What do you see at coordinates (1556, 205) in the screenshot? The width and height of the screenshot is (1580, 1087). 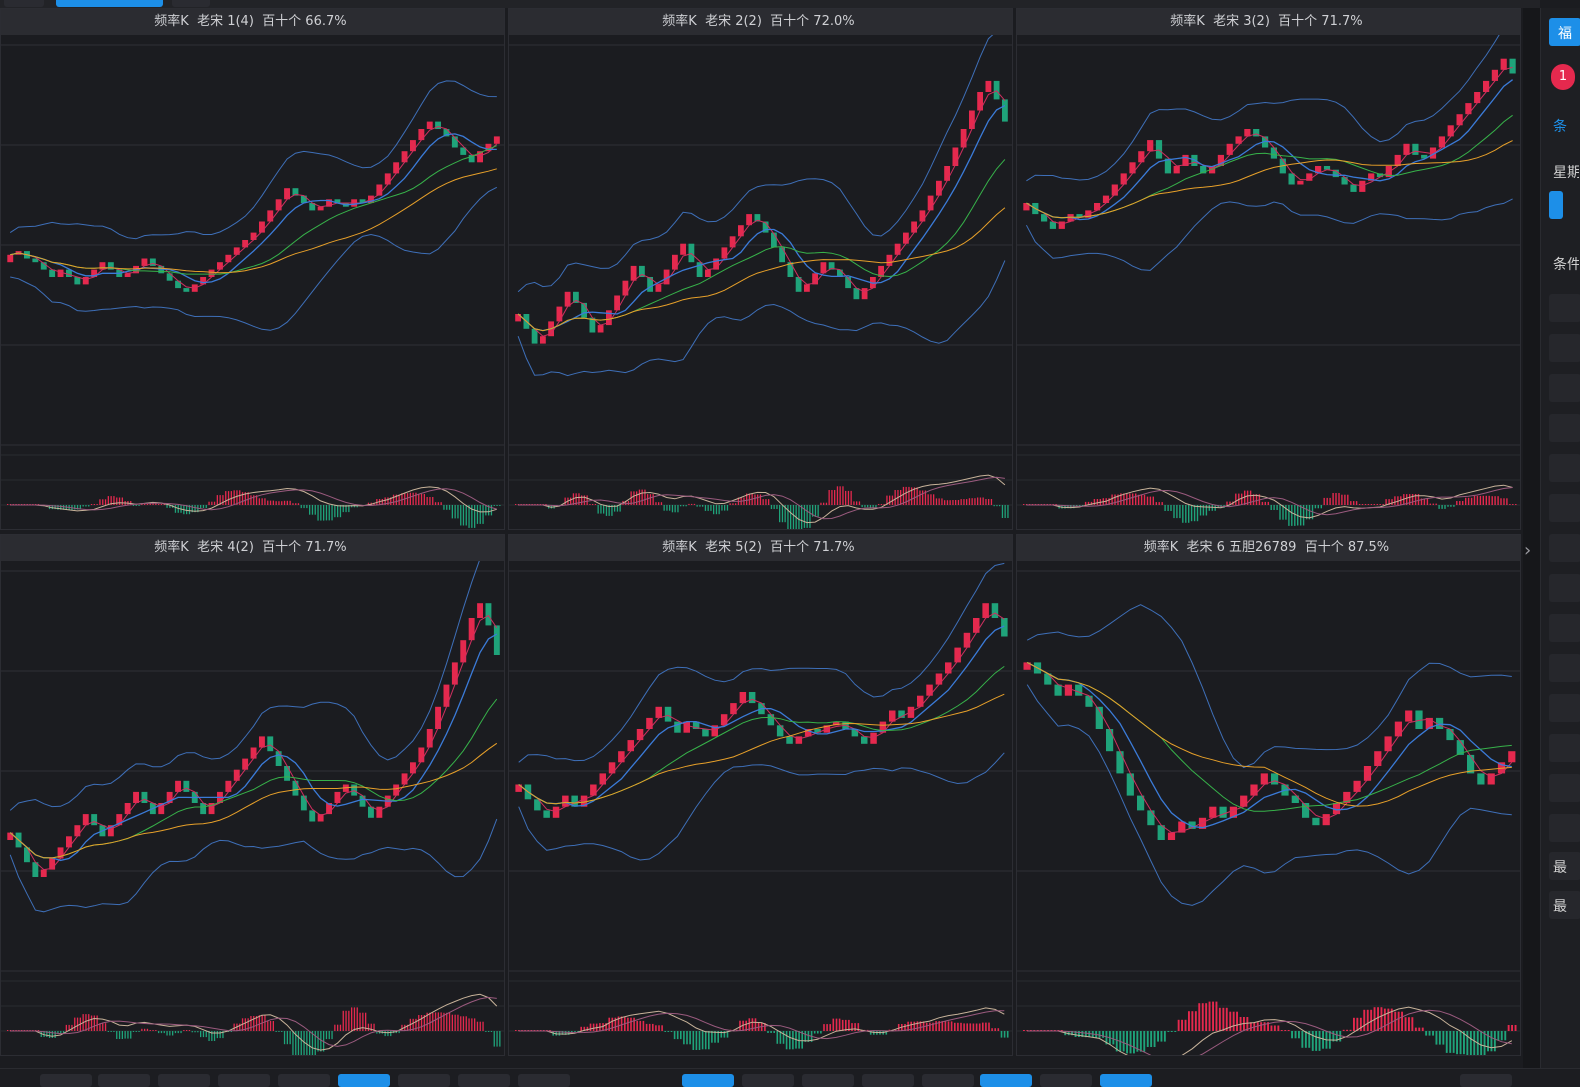 I see `sidebar-toggle` at bounding box center [1556, 205].